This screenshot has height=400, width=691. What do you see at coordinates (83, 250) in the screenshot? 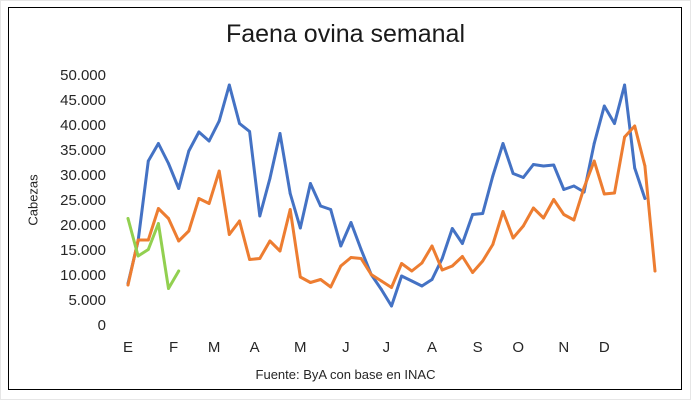
I see `y-tick-label: 15.000` at bounding box center [83, 250].